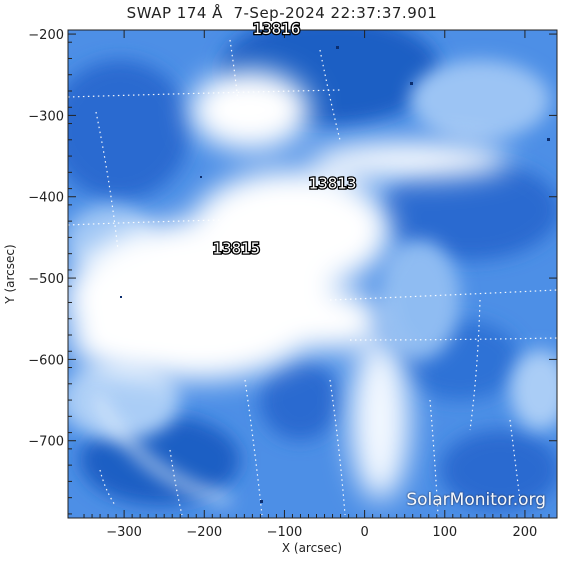 Image resolution: width=564 pixels, height=564 pixels. What do you see at coordinates (46, 35) in the screenshot?
I see `y-tick-label: −200` at bounding box center [46, 35].